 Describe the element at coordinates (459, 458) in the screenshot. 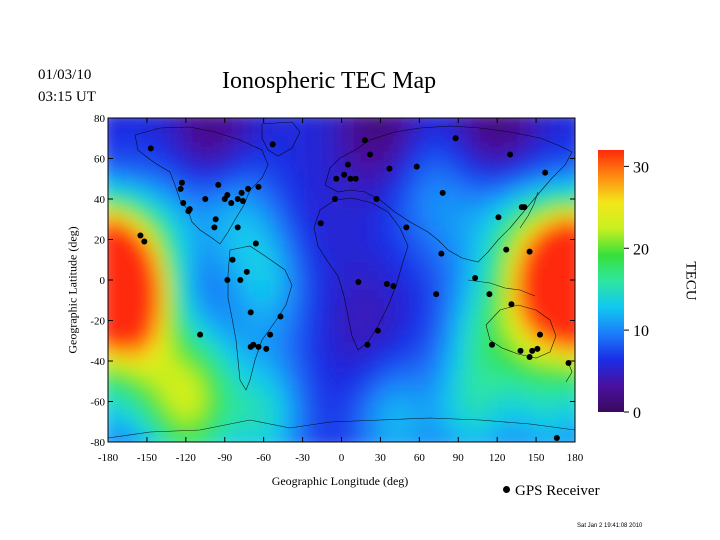

I see `x-tick-label: 90` at that location.